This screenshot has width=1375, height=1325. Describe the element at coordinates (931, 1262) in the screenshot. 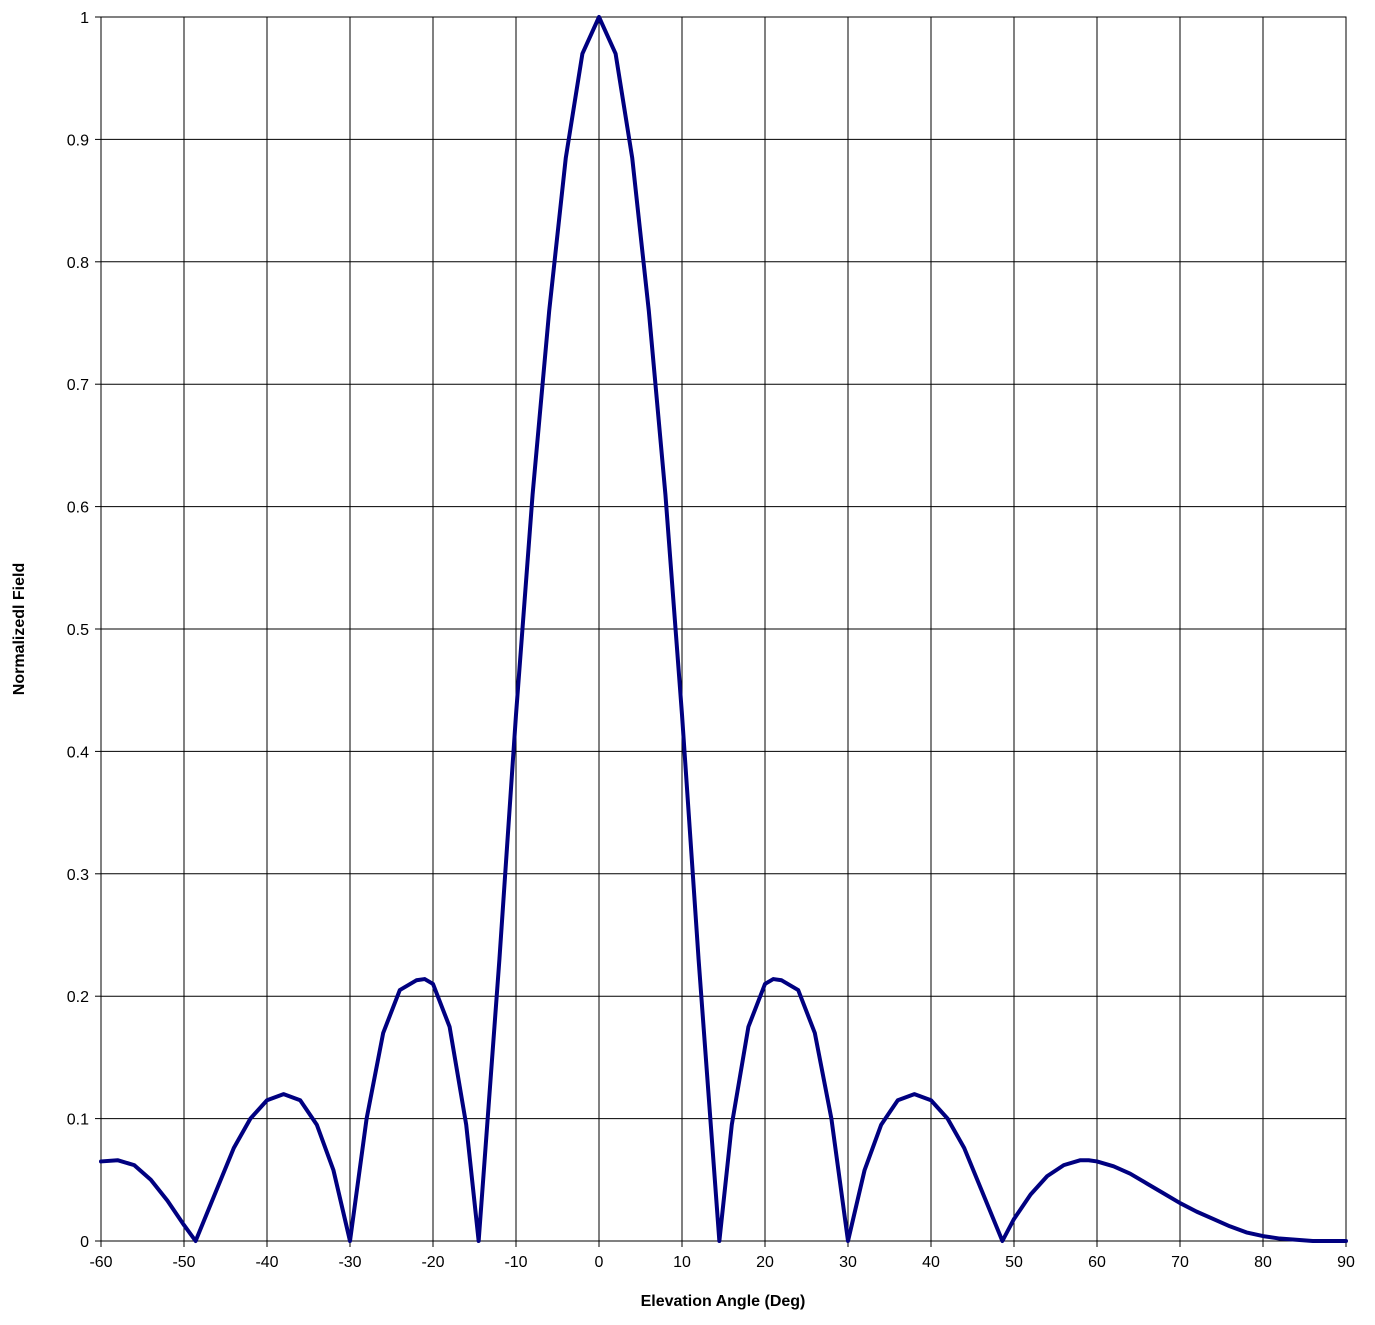

I see `x-tick-label: 40` at that location.